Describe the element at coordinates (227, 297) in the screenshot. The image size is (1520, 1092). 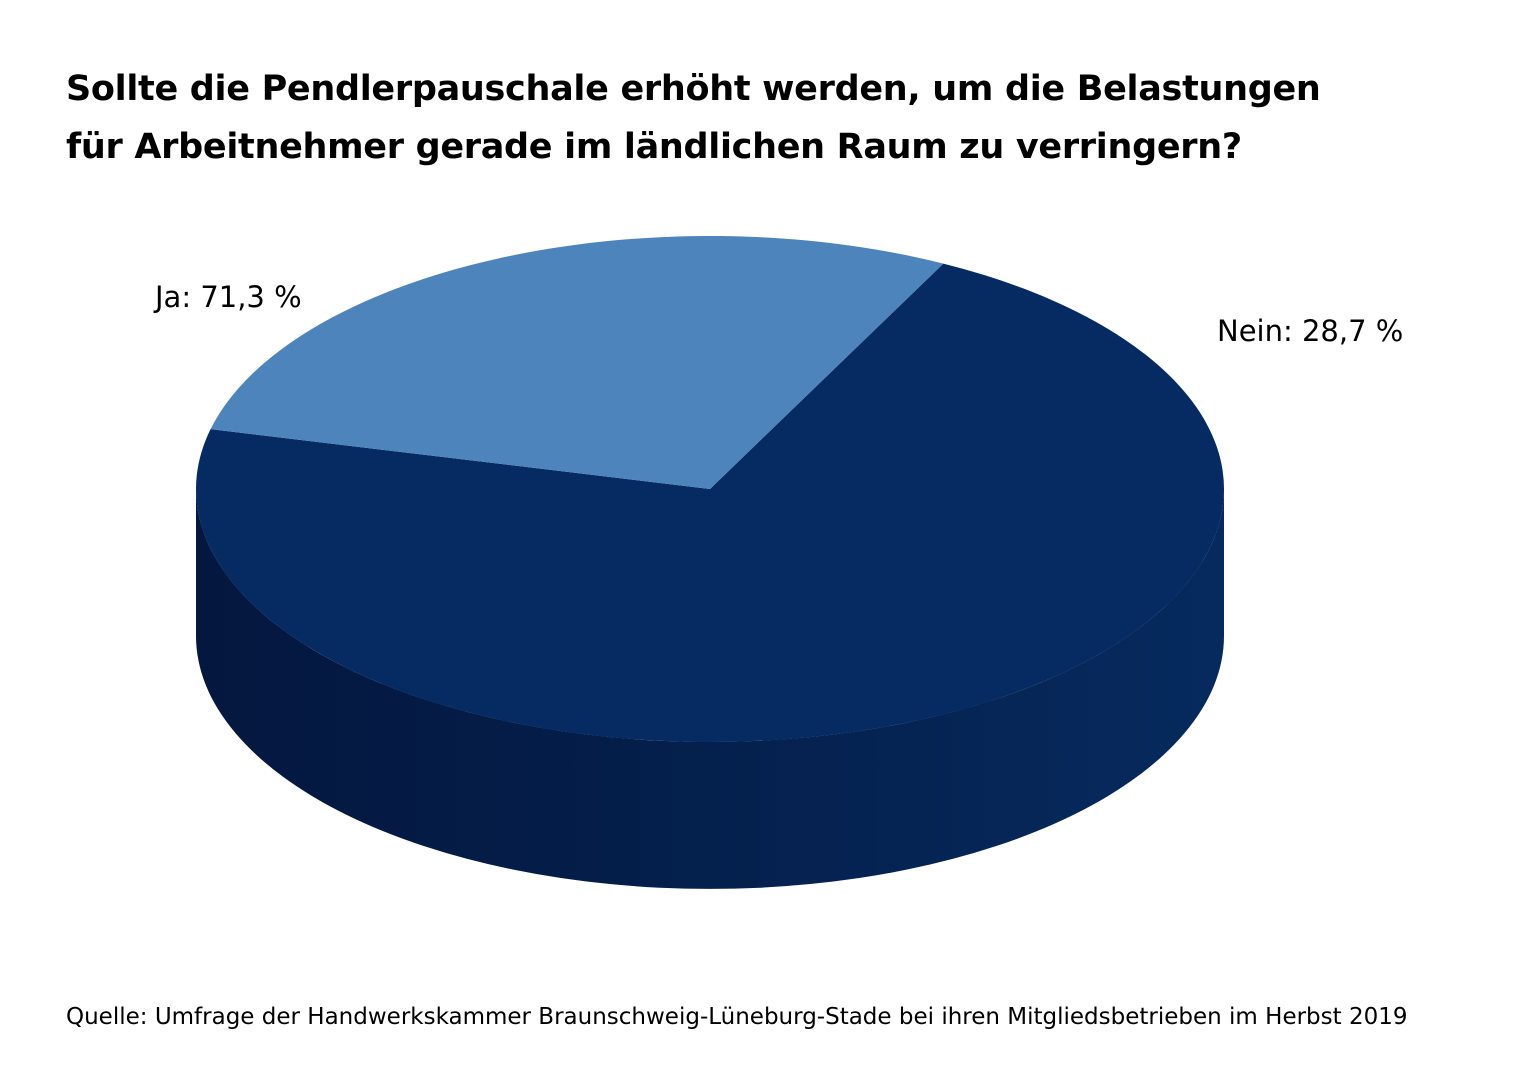
I see `slice-label-ja: Ja: 71,3 %` at that location.